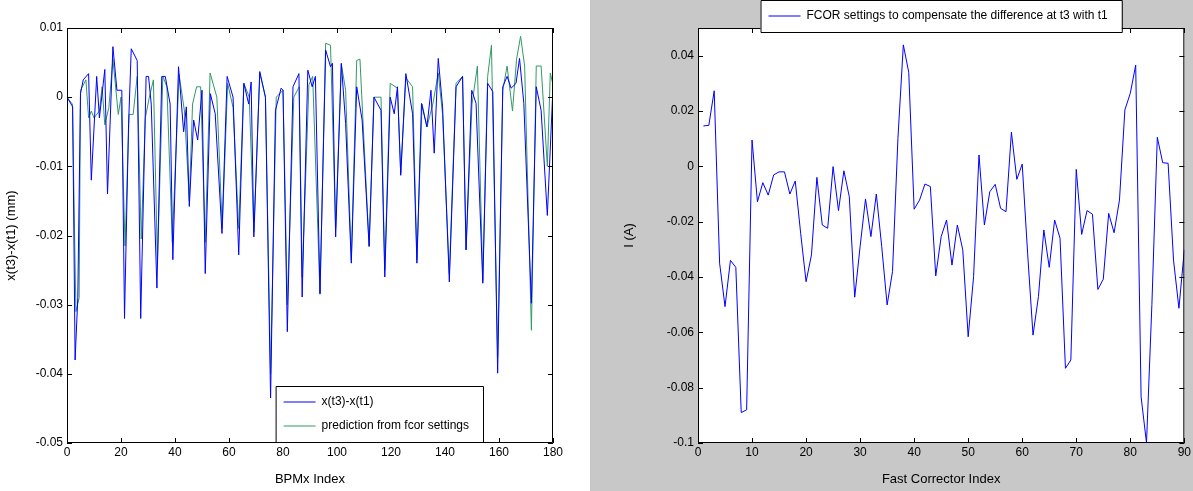 This screenshot has height=491, width=1193. Describe the element at coordinates (49, 165) in the screenshot. I see `y-tick-label: -0.01` at that location.